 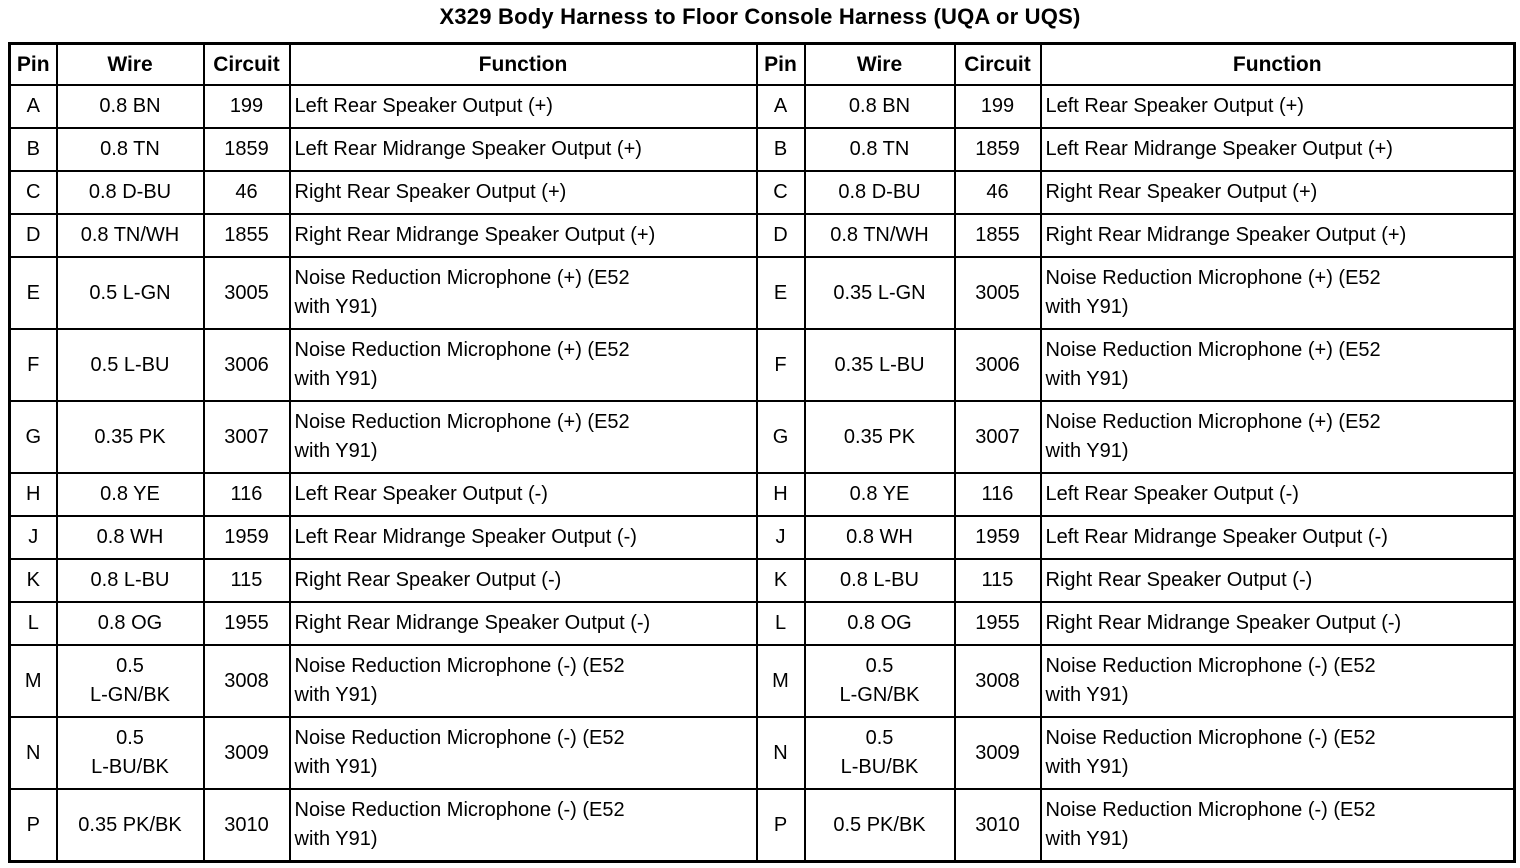 What do you see at coordinates (523, 149) in the screenshot?
I see `function-cell: Left Rear Midrange Speaker Output (+)` at bounding box center [523, 149].